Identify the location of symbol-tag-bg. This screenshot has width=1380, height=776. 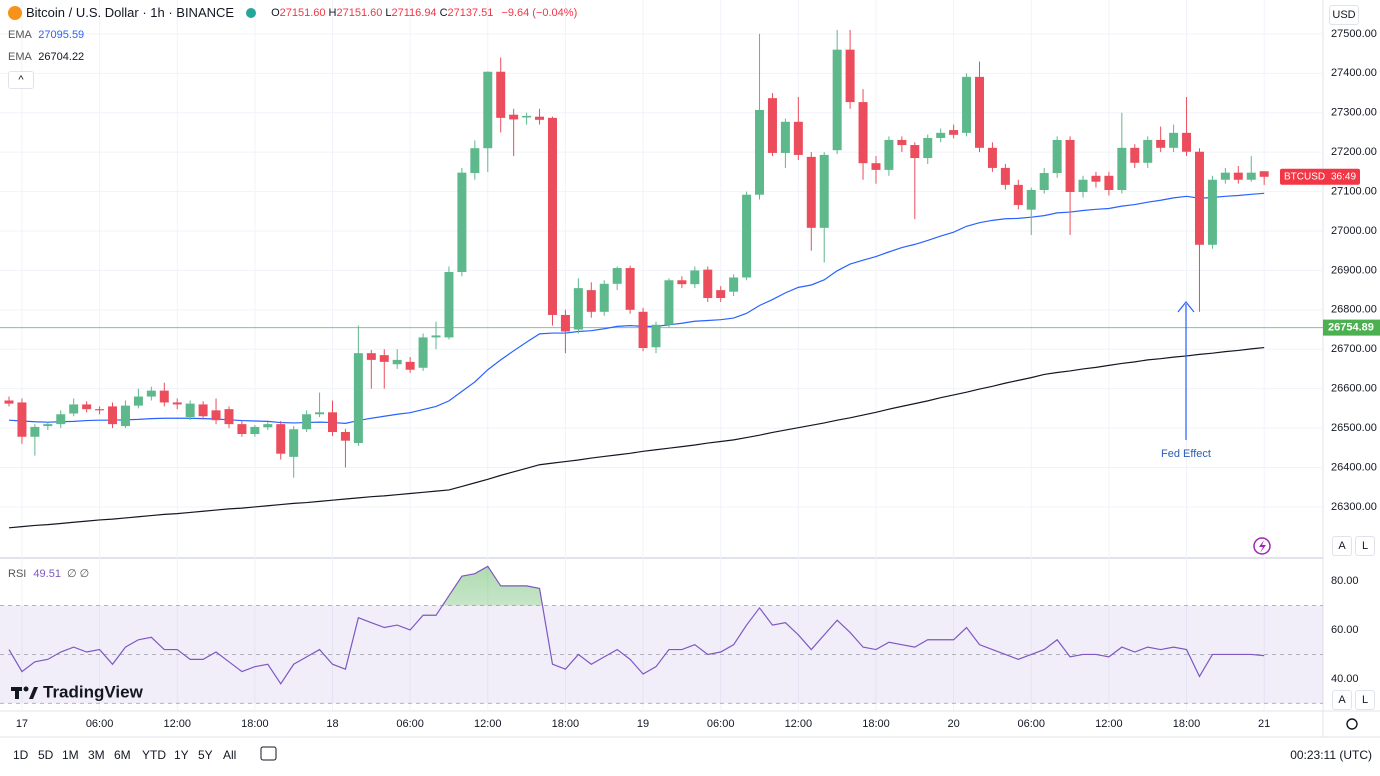
(1320, 176).